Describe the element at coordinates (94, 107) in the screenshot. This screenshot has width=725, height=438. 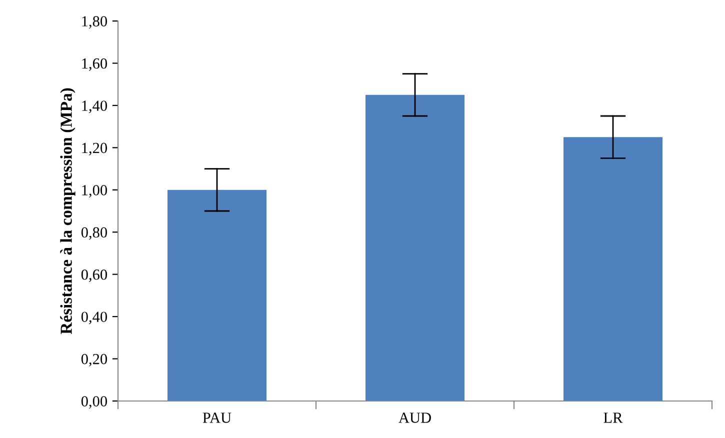
I see `y-tick-label: 1,40` at that location.